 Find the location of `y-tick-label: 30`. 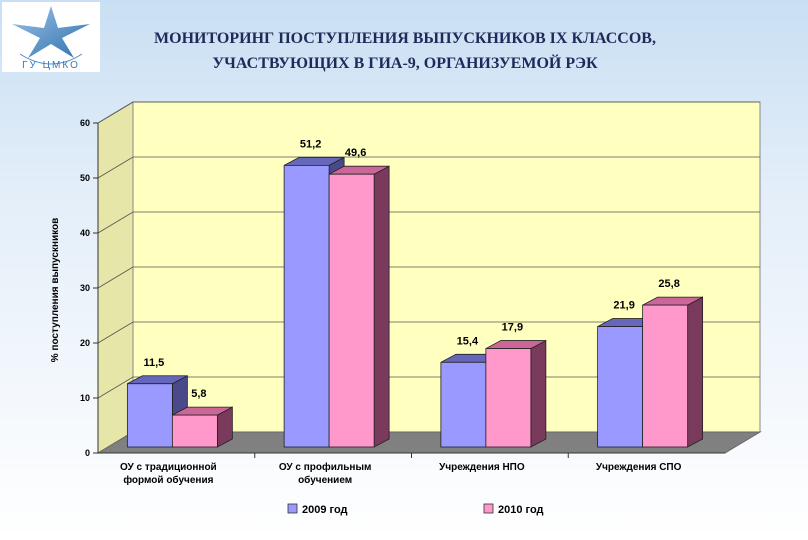

y-tick-label: 30 is located at coordinates (85, 288).